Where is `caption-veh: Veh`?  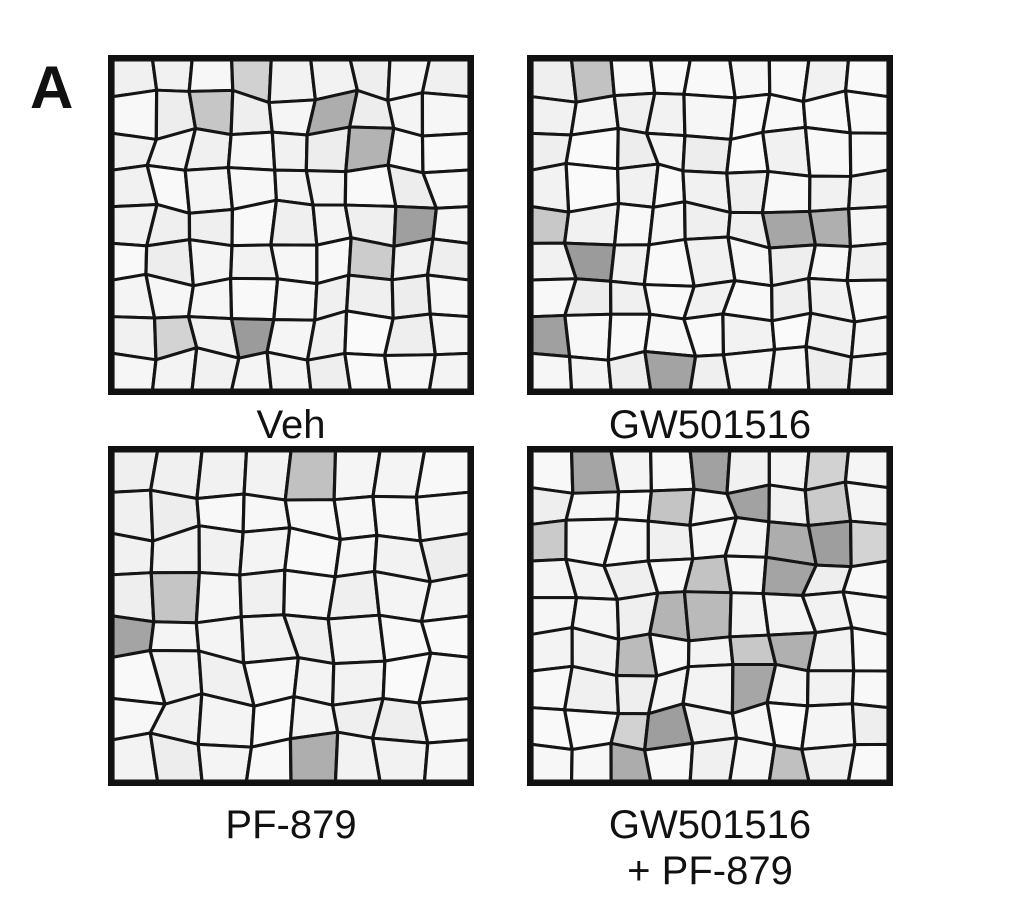
caption-veh: Veh is located at coordinates (291, 425).